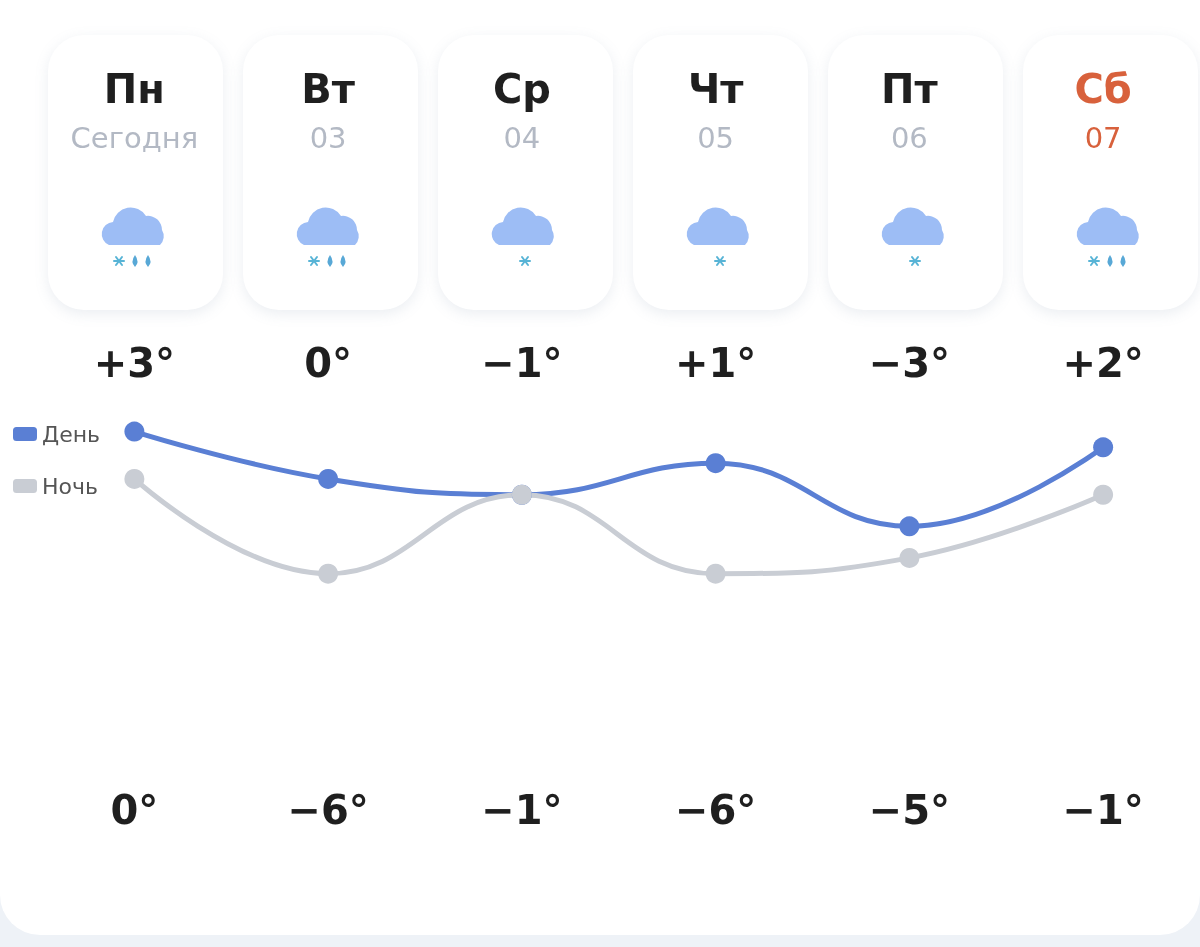 This screenshot has width=1200, height=947. What do you see at coordinates (521, 110) in the screenshot?
I see `x-tick-label: Ср 04` at bounding box center [521, 110].